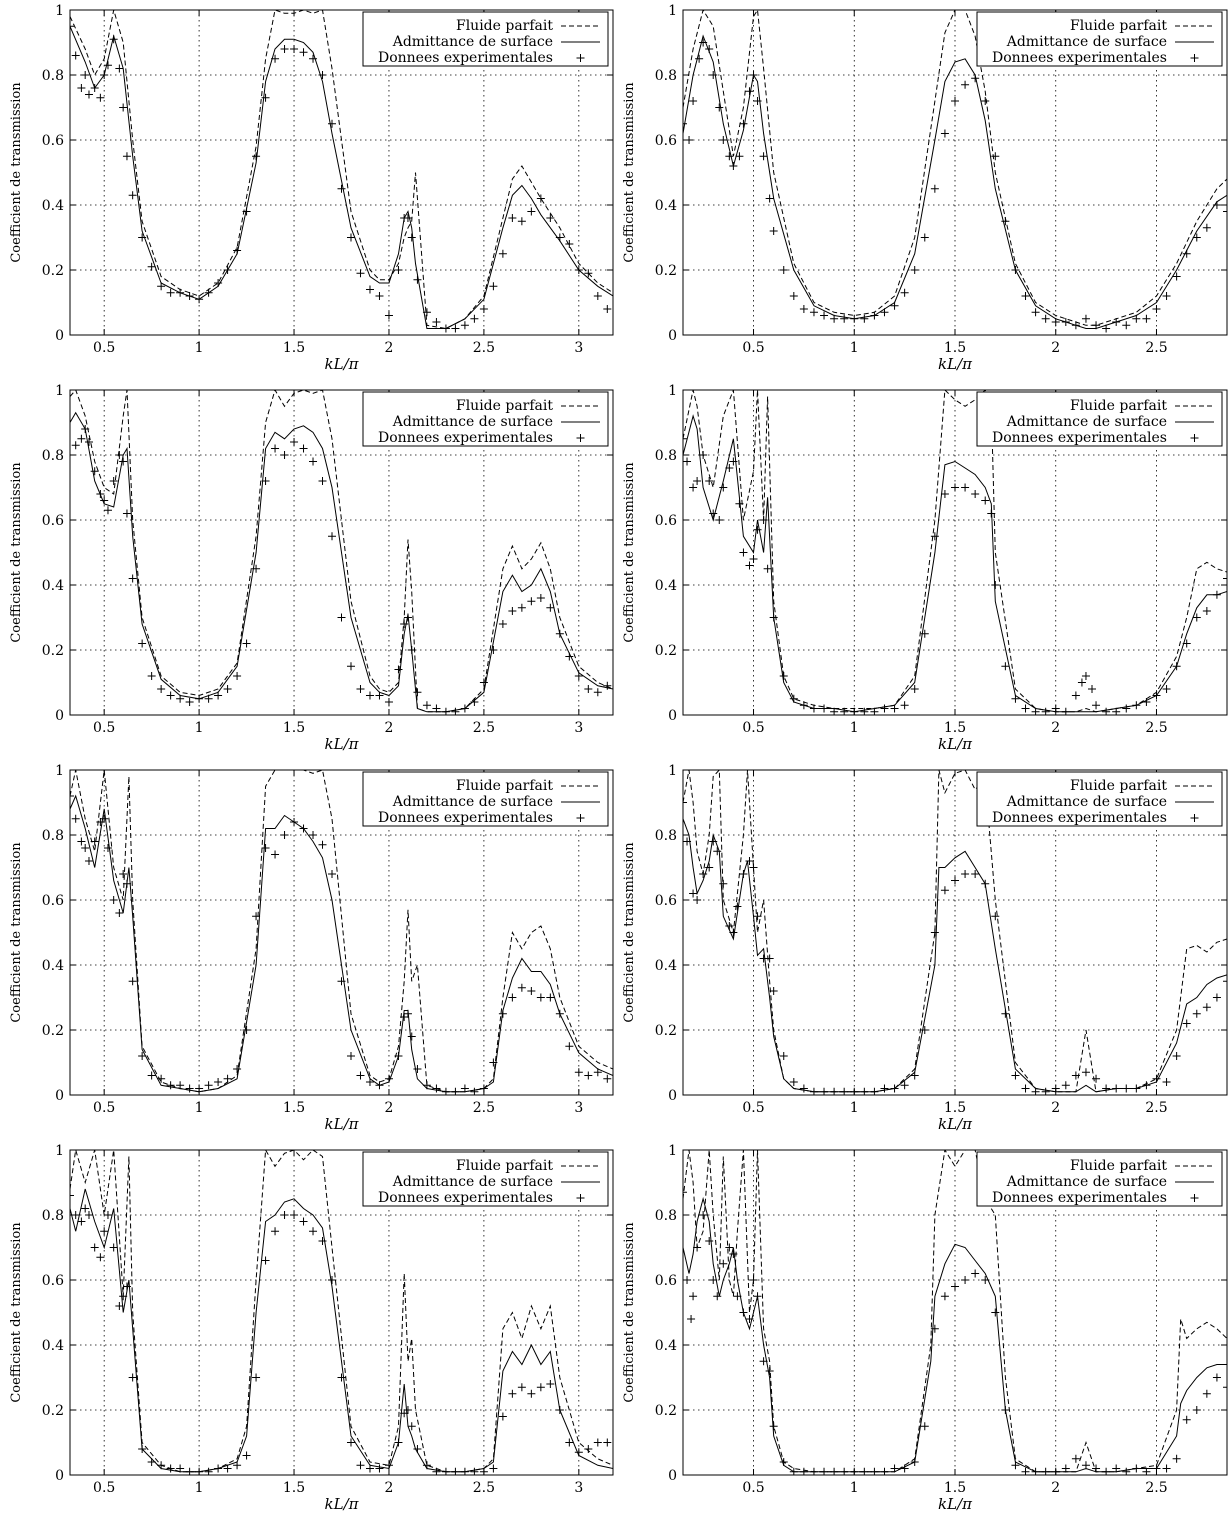  I want to click on x-tick-label: 2, so click(1055, 348).